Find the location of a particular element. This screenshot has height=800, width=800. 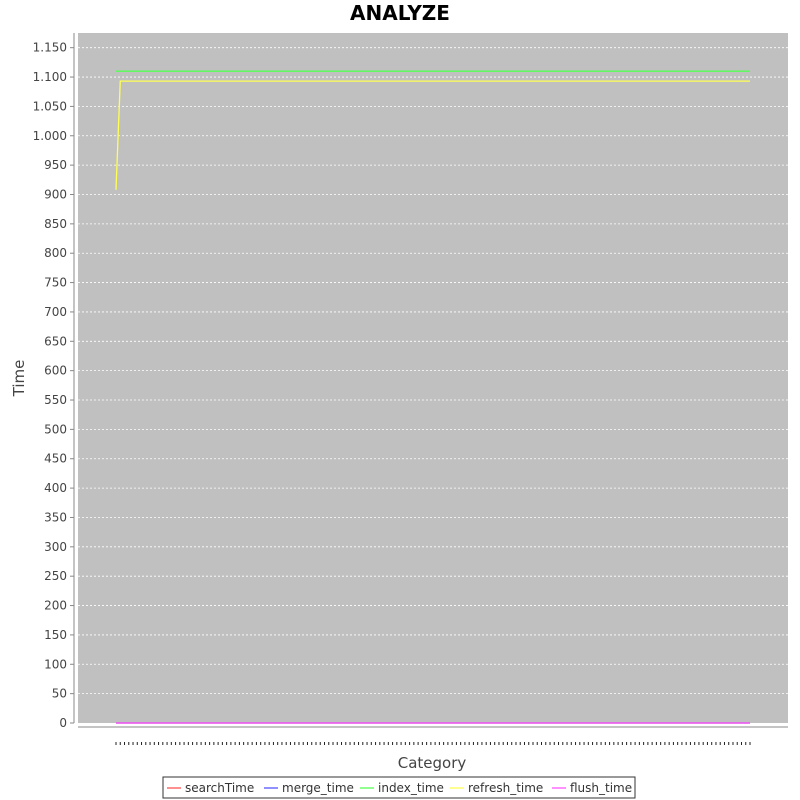

y-tick-label: 700 is located at coordinates (55, 312).